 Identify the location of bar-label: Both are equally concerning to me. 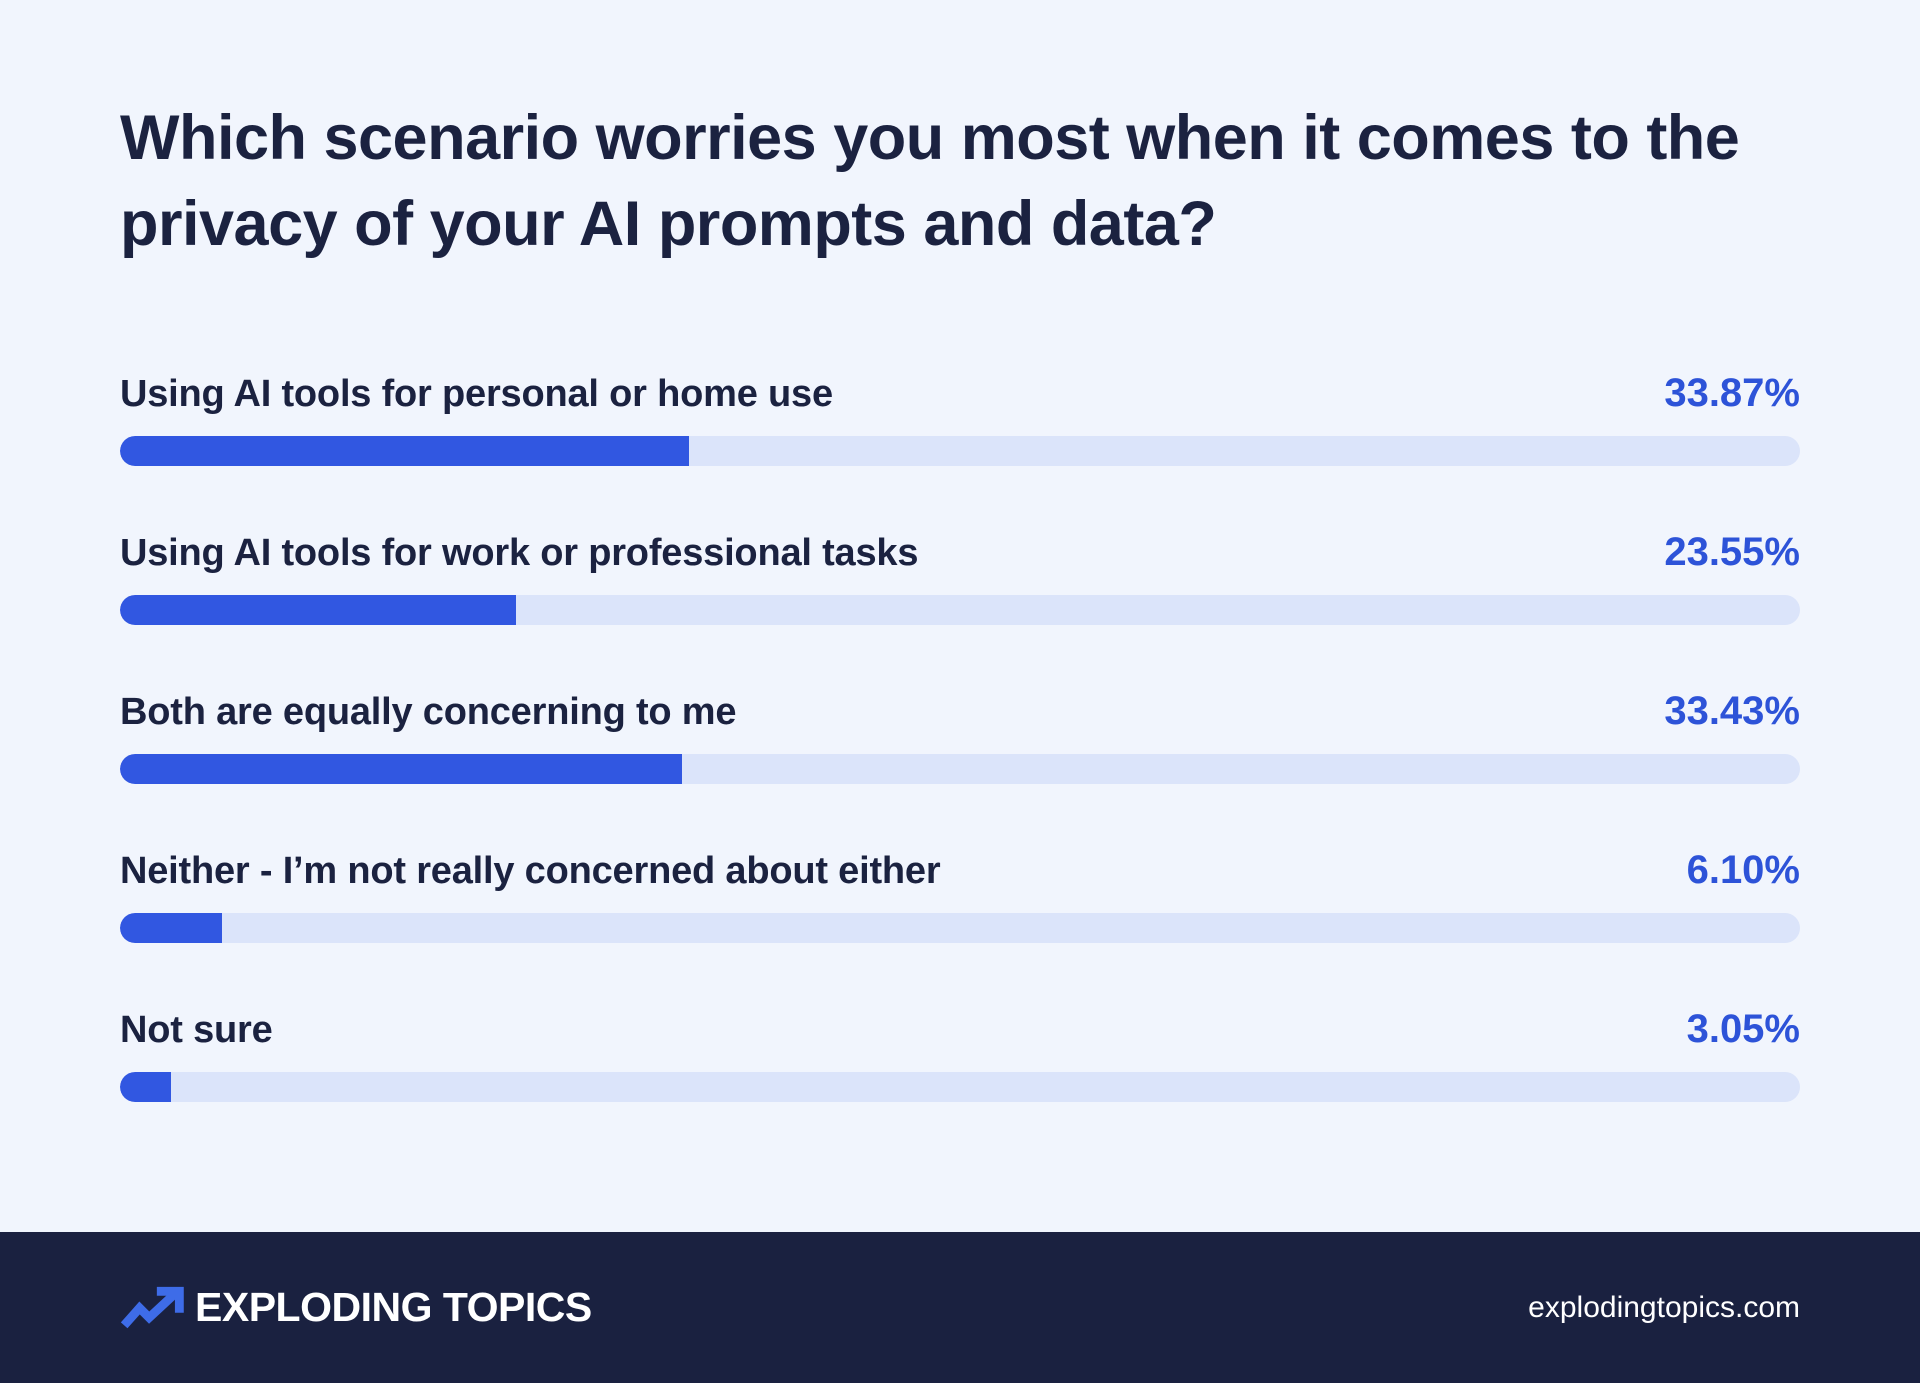
(428, 712).